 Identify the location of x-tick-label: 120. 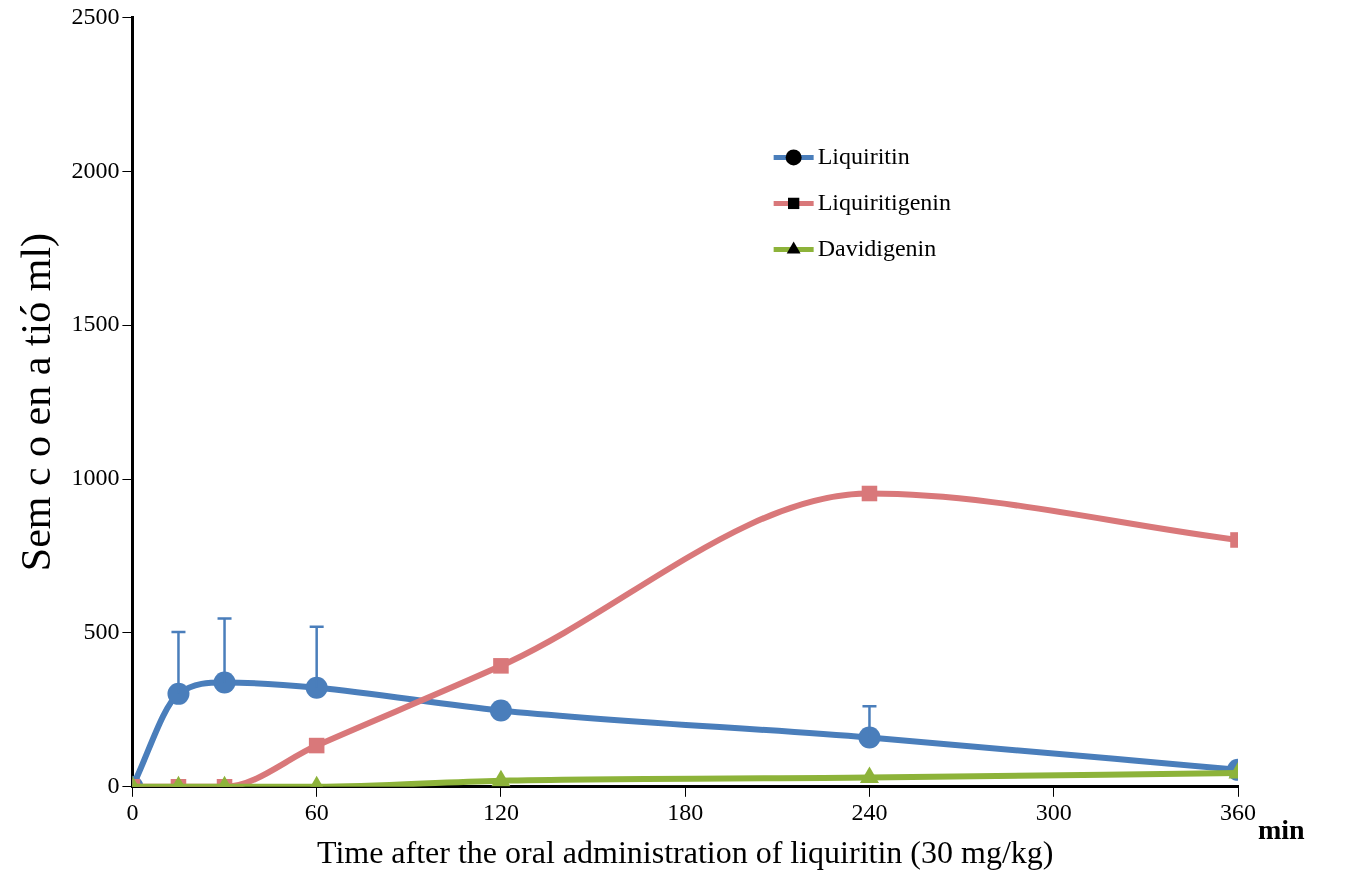
(500, 812).